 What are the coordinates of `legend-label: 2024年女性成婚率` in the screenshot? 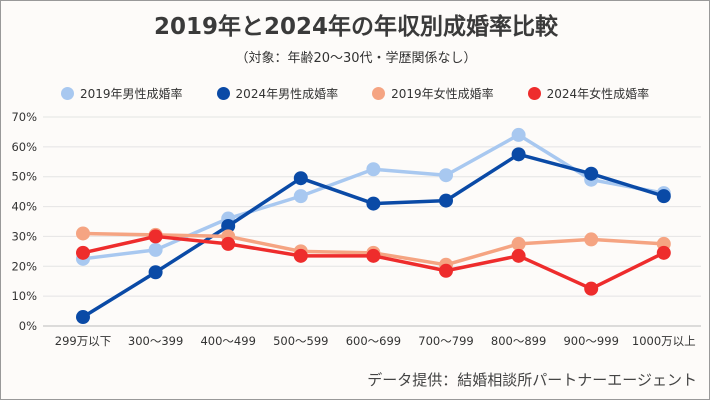 It's located at (598, 94).